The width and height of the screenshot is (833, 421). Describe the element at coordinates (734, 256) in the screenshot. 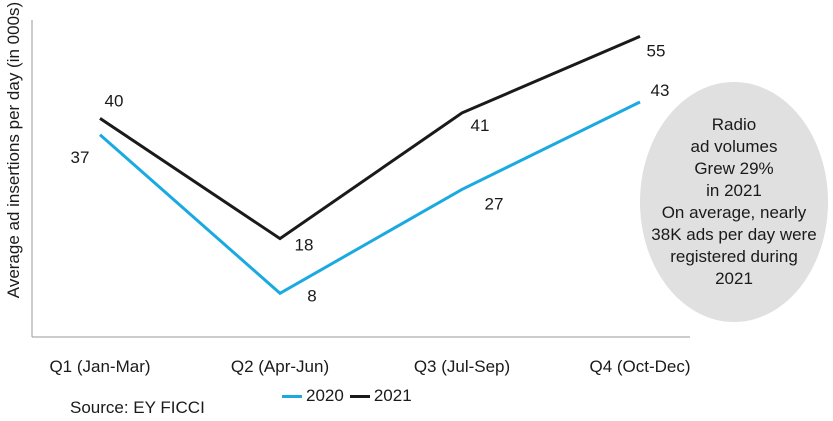

I see `callout-line: registered during` at that location.